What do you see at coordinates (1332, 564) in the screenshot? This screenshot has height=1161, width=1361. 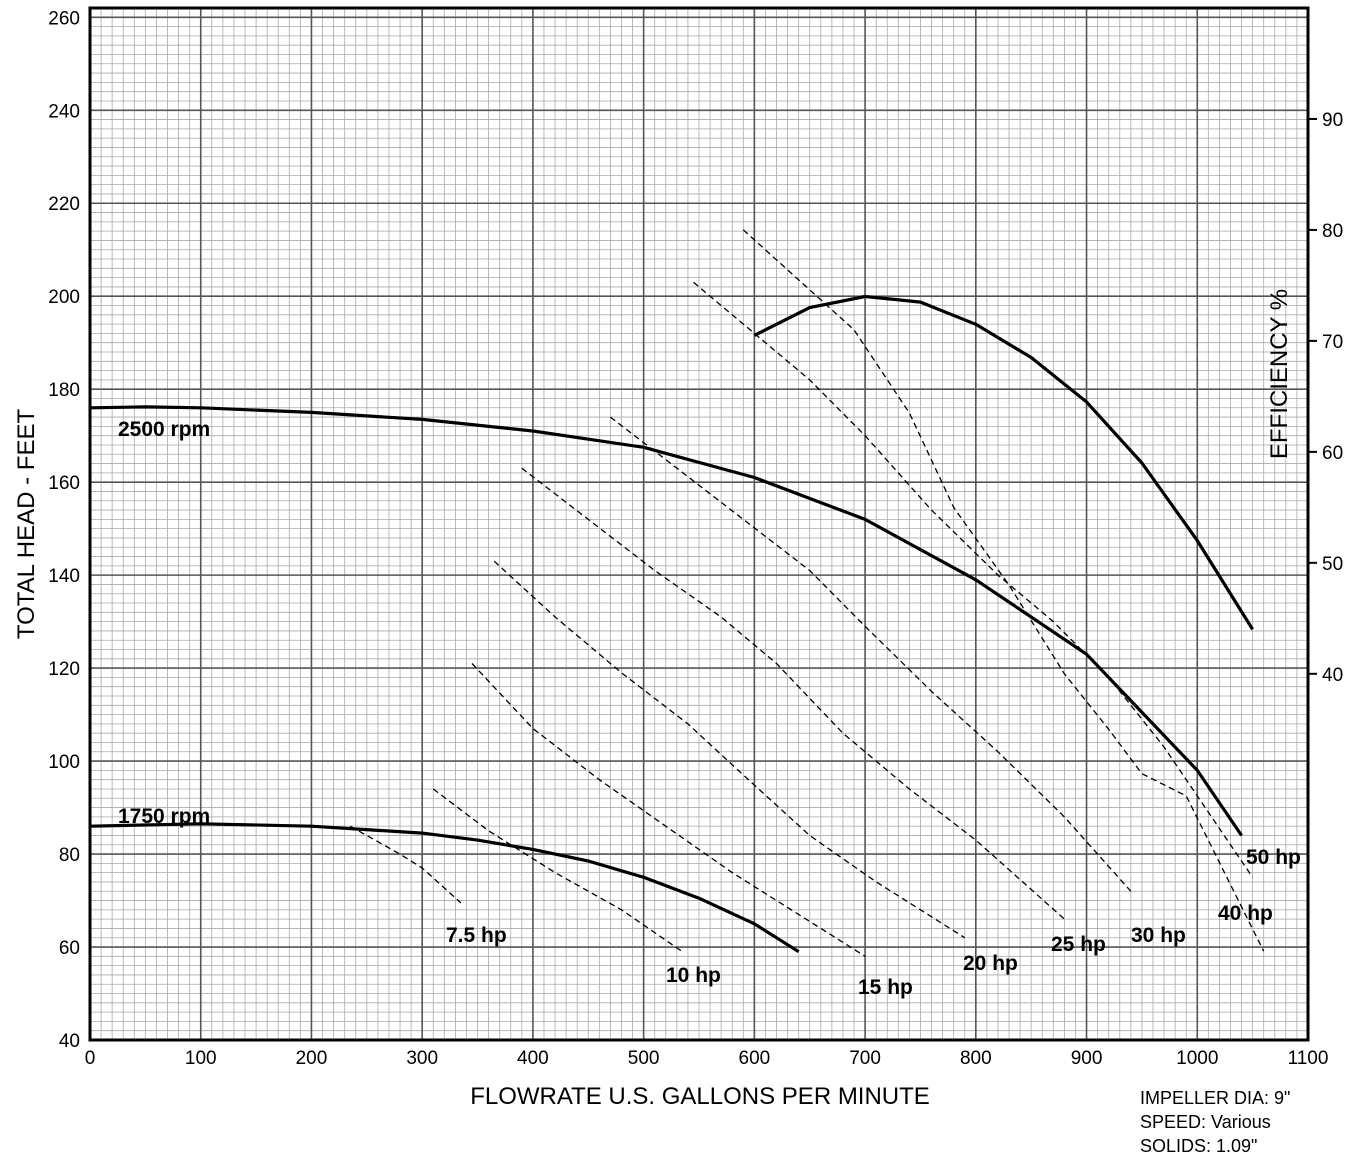 I see `y2-tick-label: 50` at bounding box center [1332, 564].